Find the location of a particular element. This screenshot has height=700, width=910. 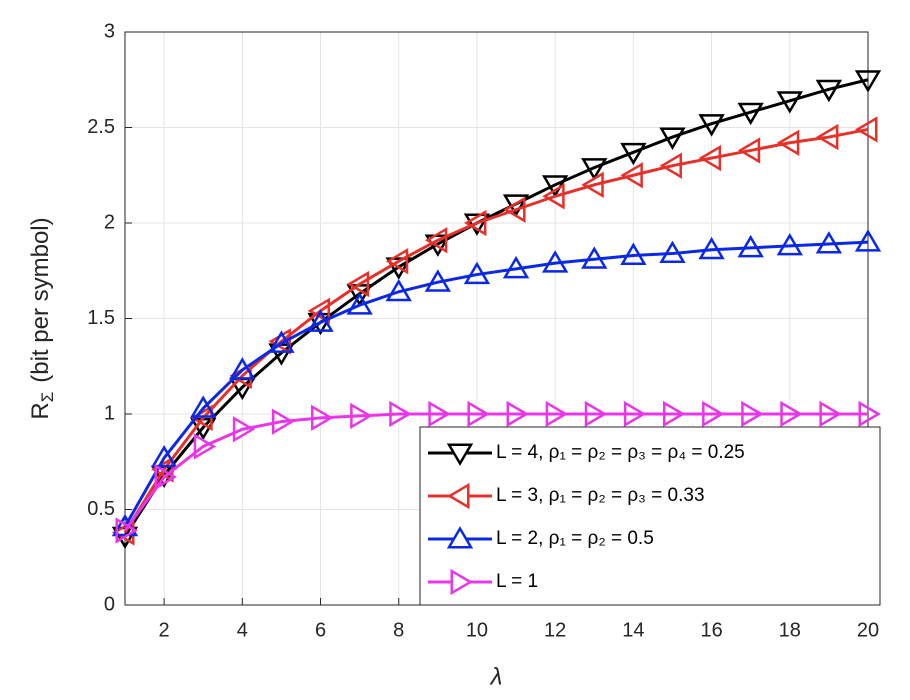

legend-label: L = 1 is located at coordinates (517, 581).